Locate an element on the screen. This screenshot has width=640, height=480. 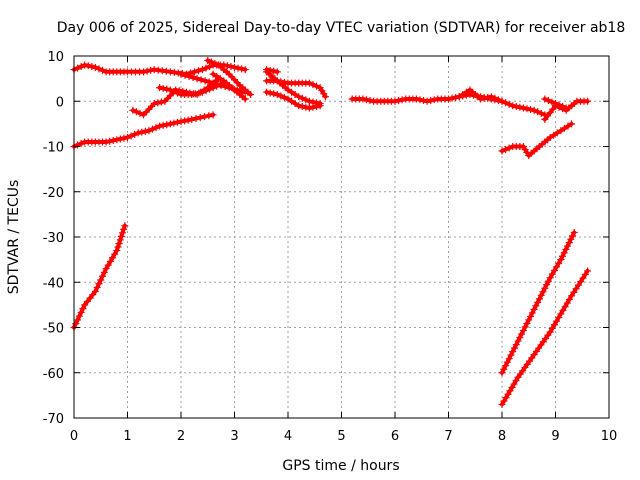
series-sat-i is located at coordinates (296, 89).